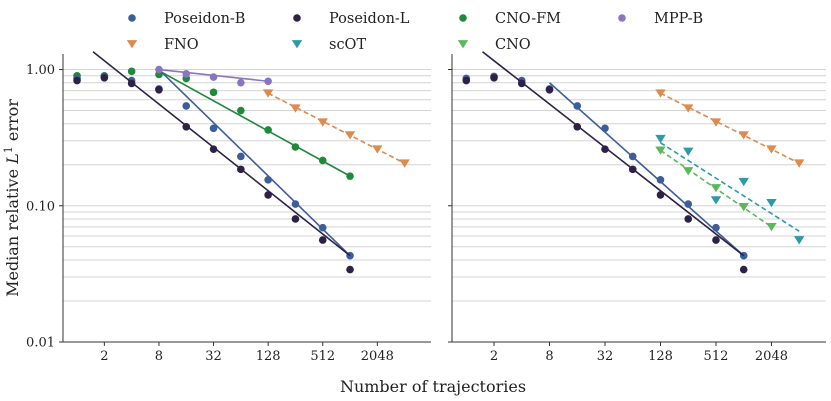 This screenshot has width=831, height=401. I want to click on x-tick-label: 2, so click(104, 356).